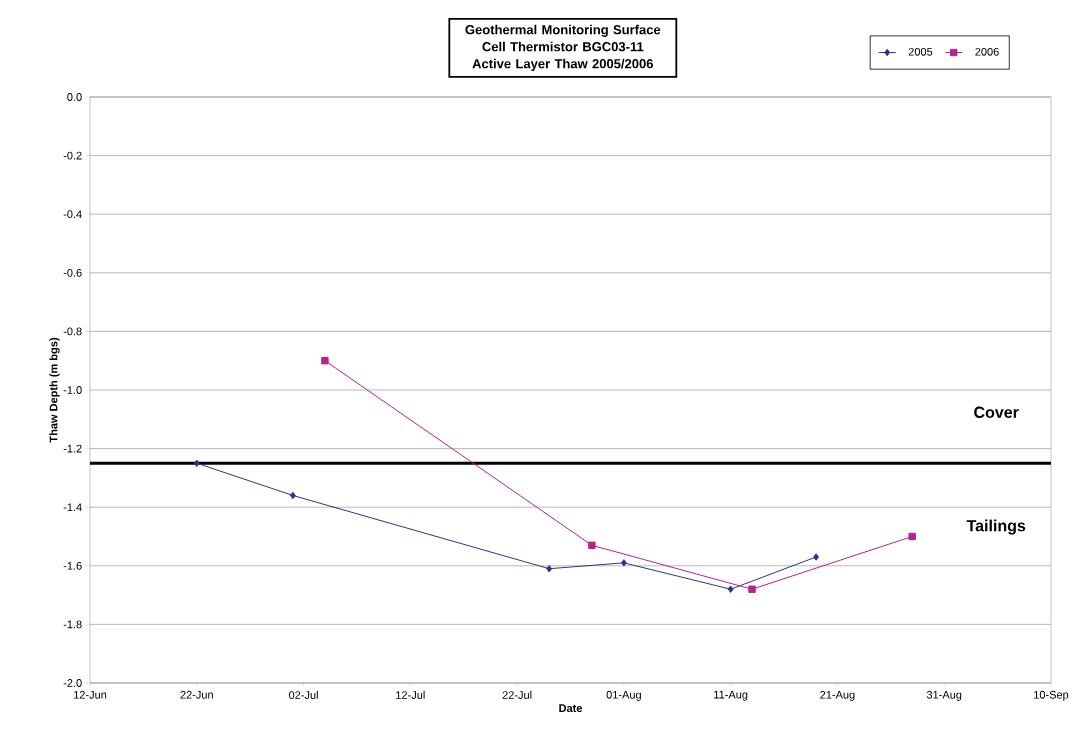  What do you see at coordinates (517, 694) in the screenshot?
I see `x-tick-label: 22-Jul` at bounding box center [517, 694].